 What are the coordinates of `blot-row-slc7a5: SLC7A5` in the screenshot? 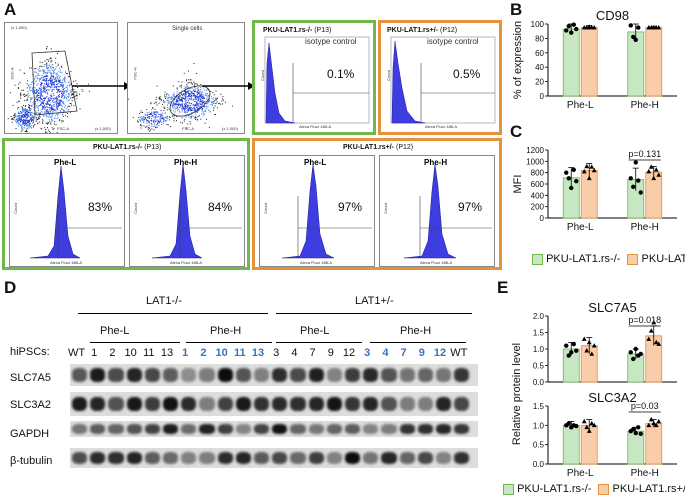 It's located at (30, 378).